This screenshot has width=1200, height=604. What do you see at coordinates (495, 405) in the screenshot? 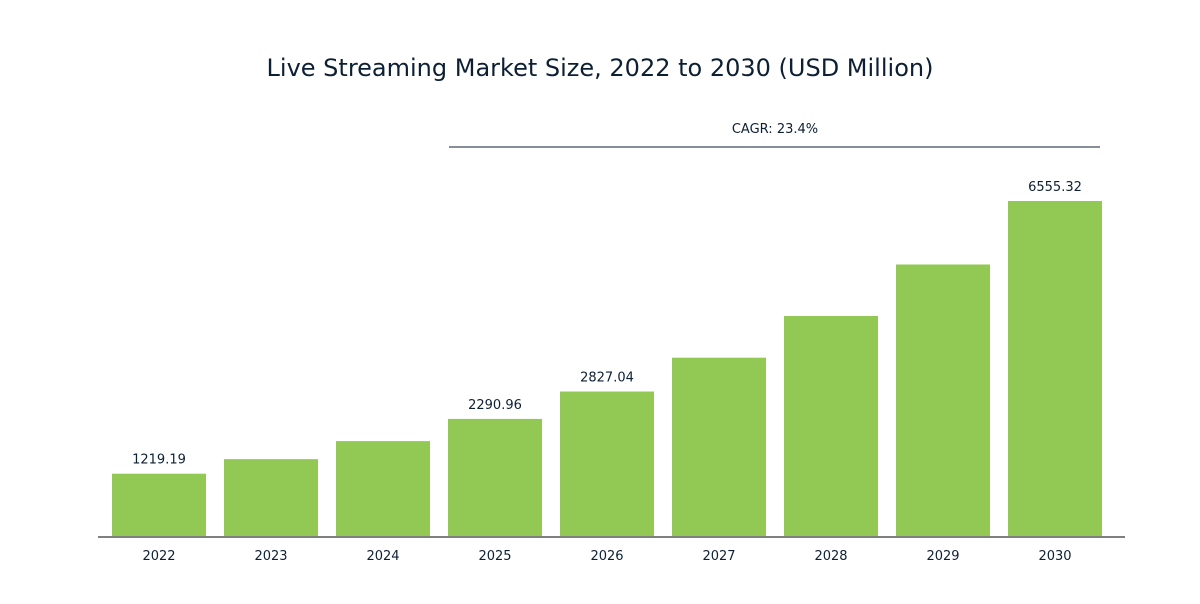
I see `data-label: 2290.96` at bounding box center [495, 405].